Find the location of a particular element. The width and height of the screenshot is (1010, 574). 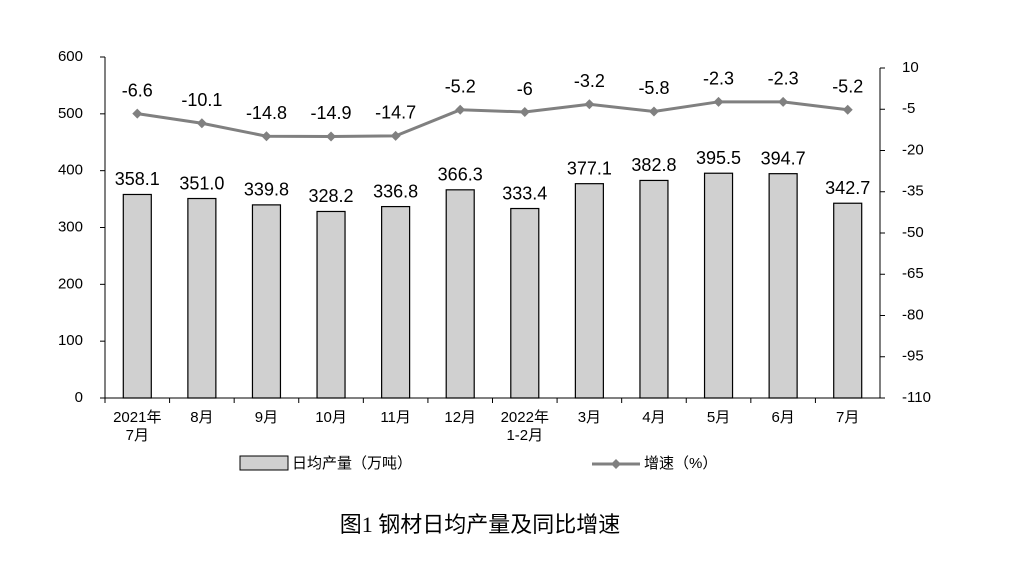

x-tick-label: 6月 is located at coordinates (782, 417).